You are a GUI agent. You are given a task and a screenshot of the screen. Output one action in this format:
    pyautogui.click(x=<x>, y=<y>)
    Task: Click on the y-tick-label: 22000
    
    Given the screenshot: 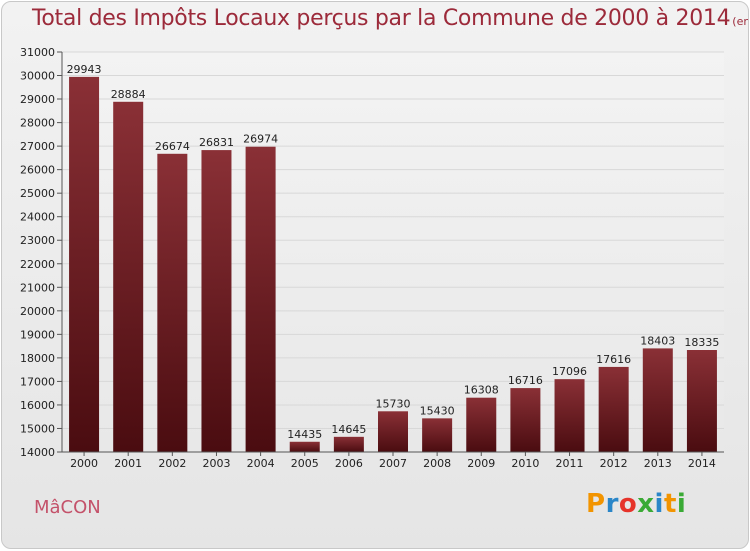 What is the action you would take?
    pyautogui.click(x=37, y=264)
    